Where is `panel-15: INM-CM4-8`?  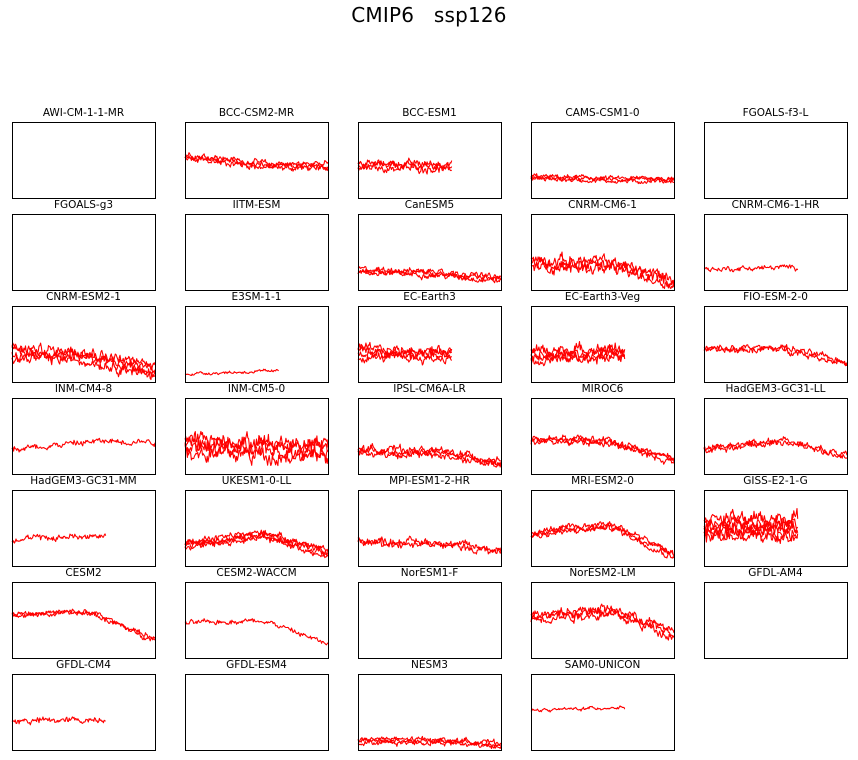
panel-15: INM-CM4-8 is located at coordinates (83, 429).